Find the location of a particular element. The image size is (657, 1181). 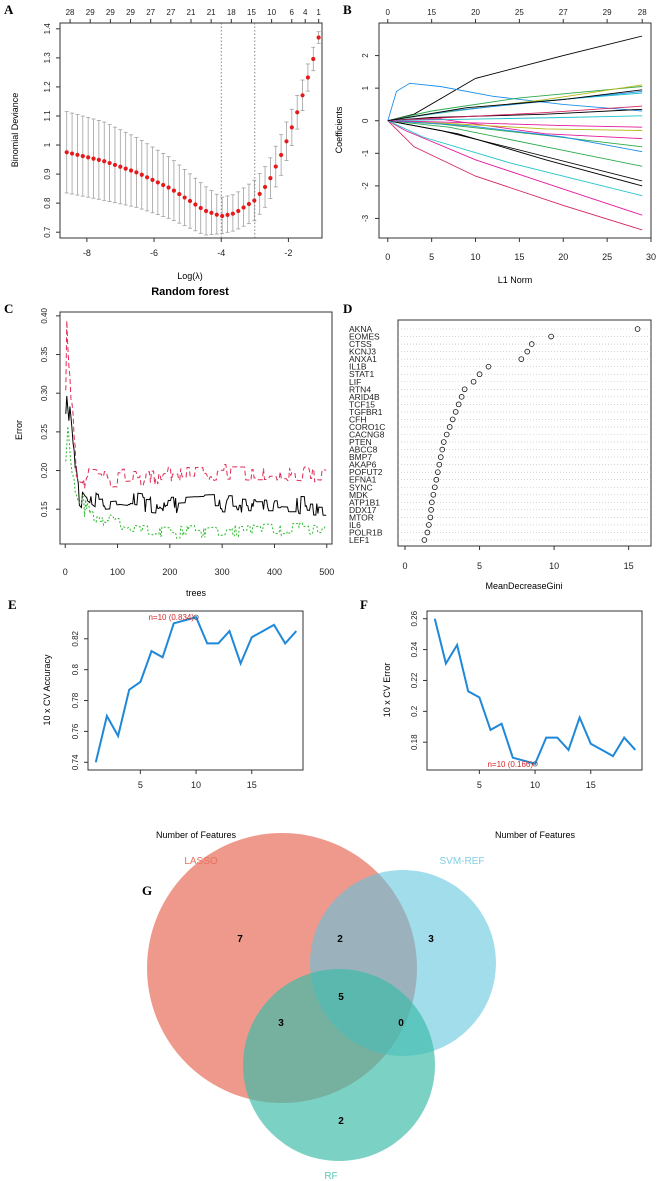

gene-label: DDX17 is located at coordinates (363, 510).